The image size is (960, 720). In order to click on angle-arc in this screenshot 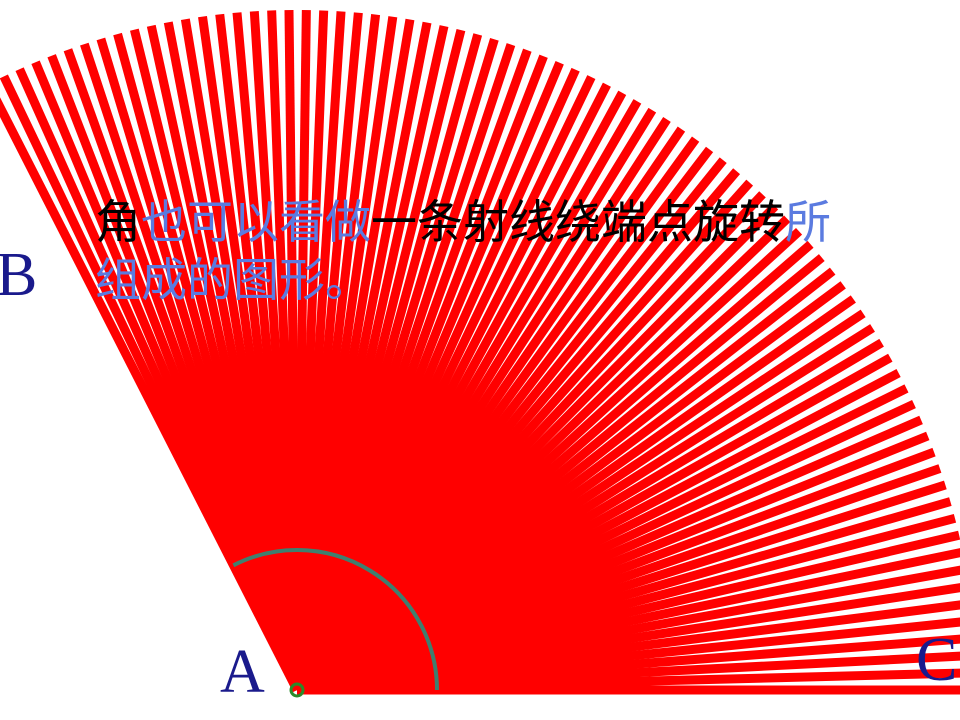, I will do `click(335, 619)`.